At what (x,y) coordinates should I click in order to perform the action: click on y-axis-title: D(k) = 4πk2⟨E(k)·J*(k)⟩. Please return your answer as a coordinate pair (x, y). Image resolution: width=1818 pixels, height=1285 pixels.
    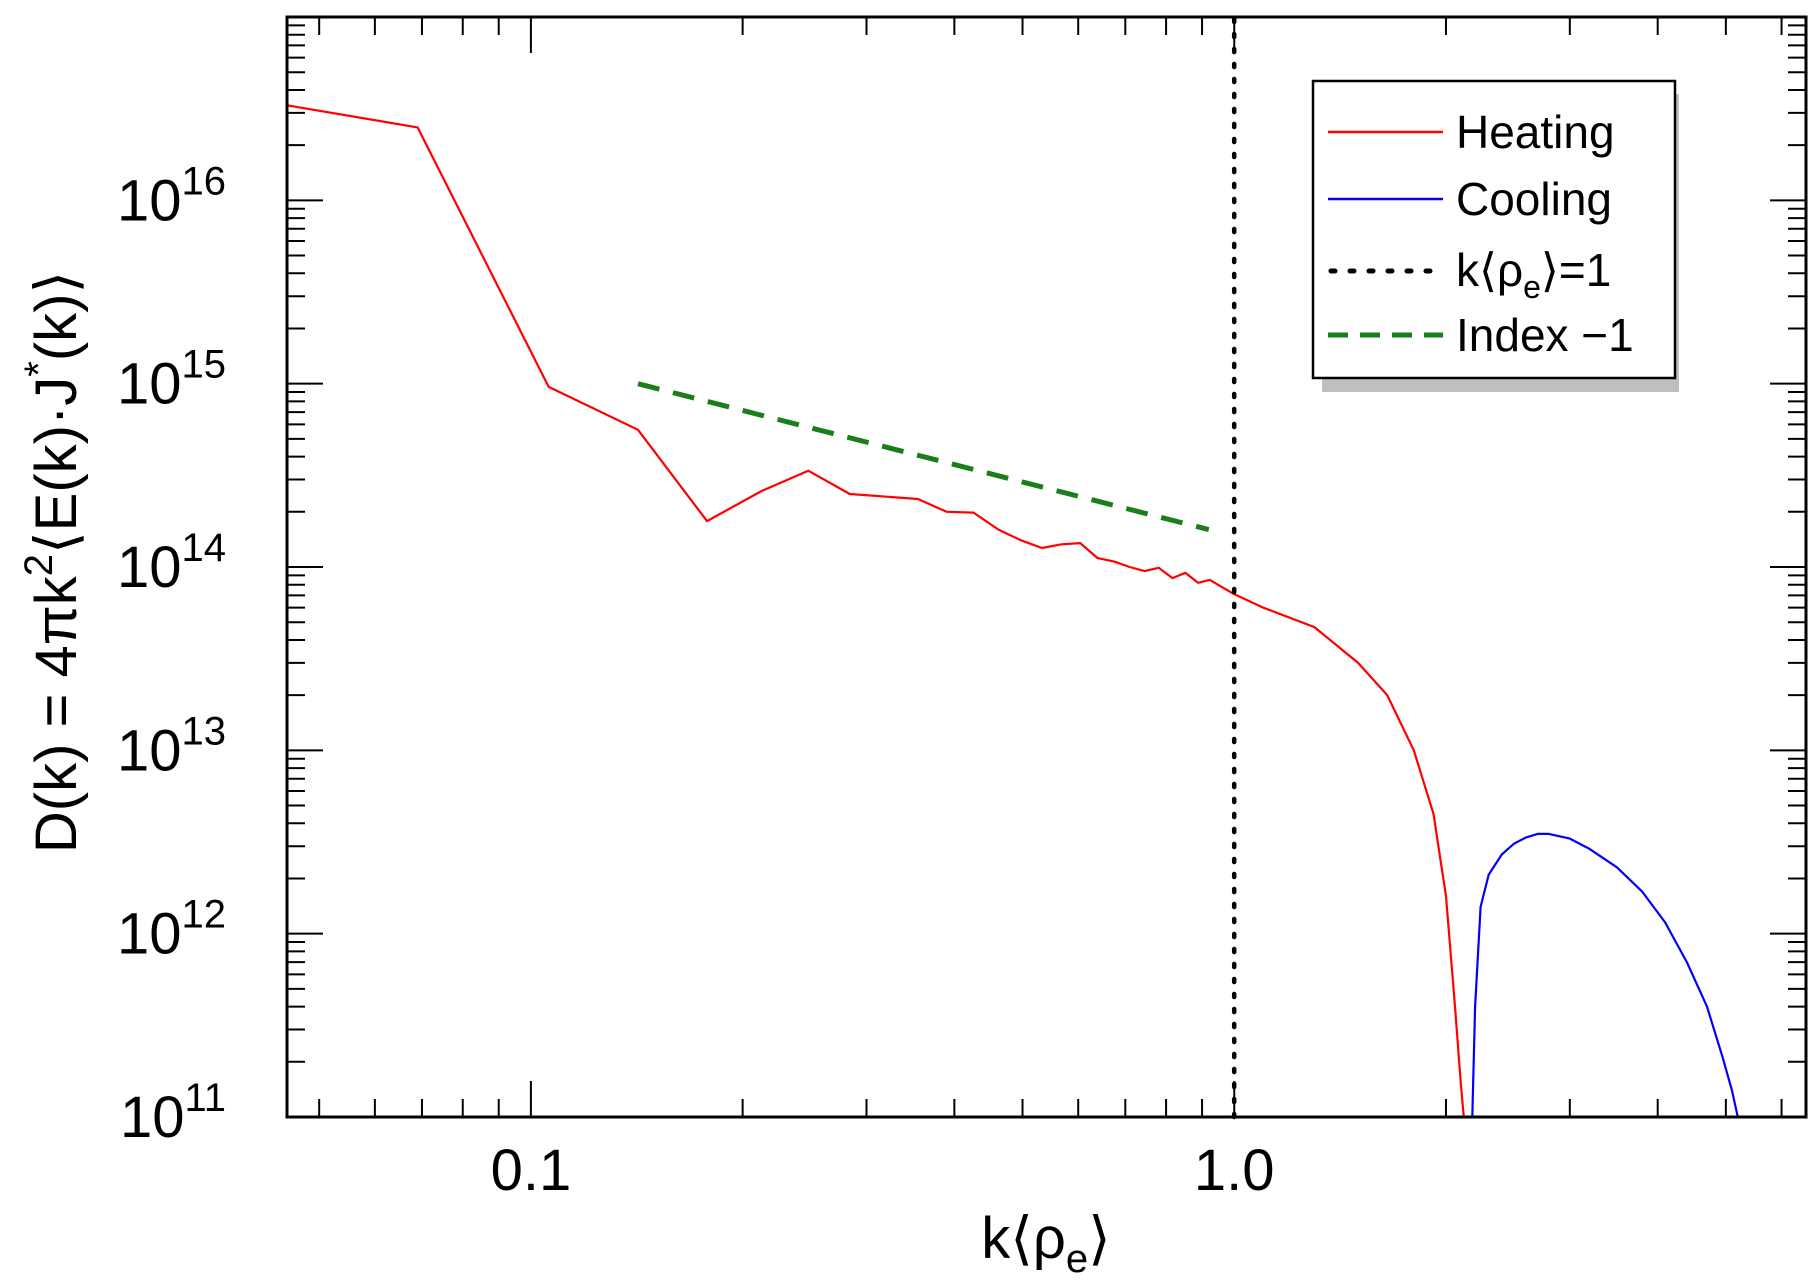
    Looking at the image, I should click on (53, 562).